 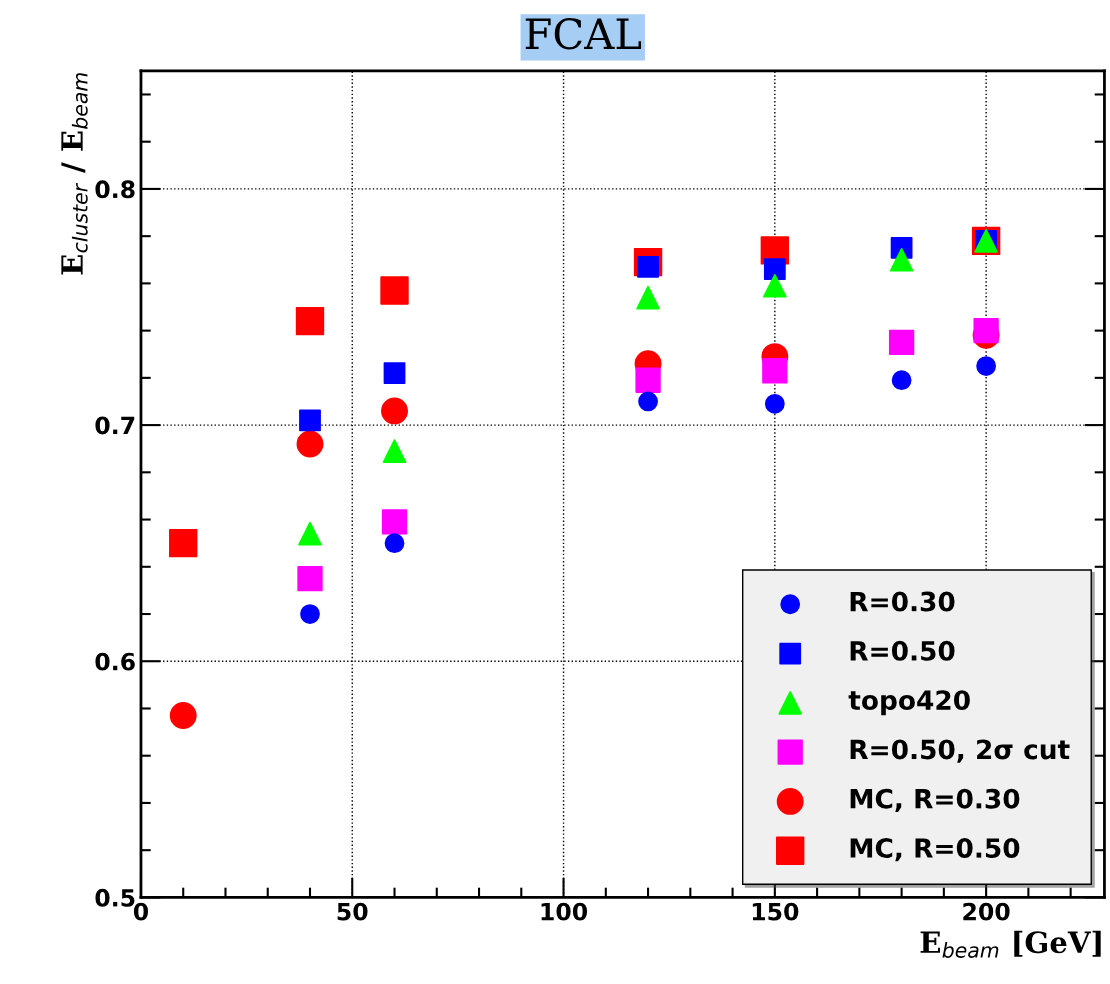 I want to click on x-tick-label: 200, so click(x=986, y=911).